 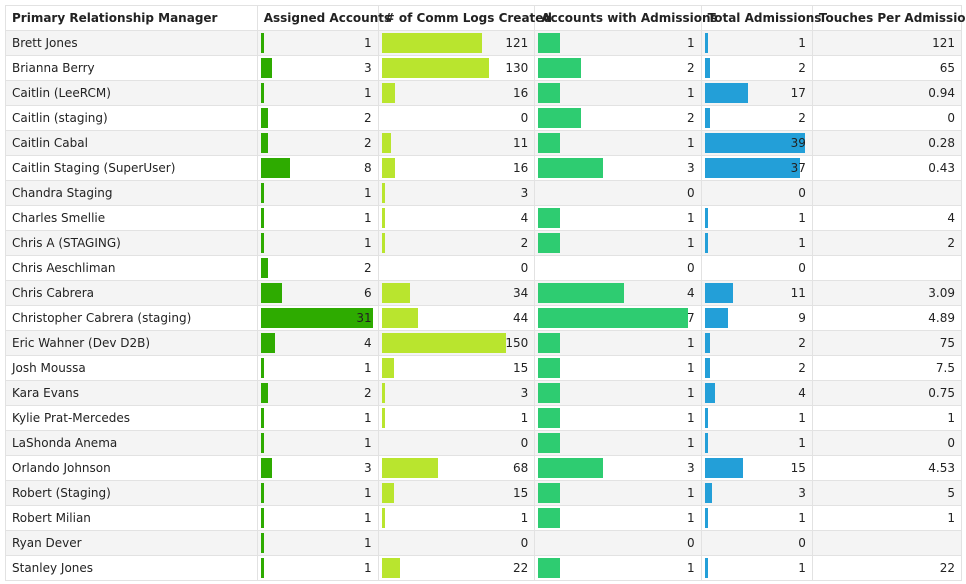 What do you see at coordinates (131, 418) in the screenshot?
I see `manager-cell: Kylie Prat-Mercedes` at bounding box center [131, 418].